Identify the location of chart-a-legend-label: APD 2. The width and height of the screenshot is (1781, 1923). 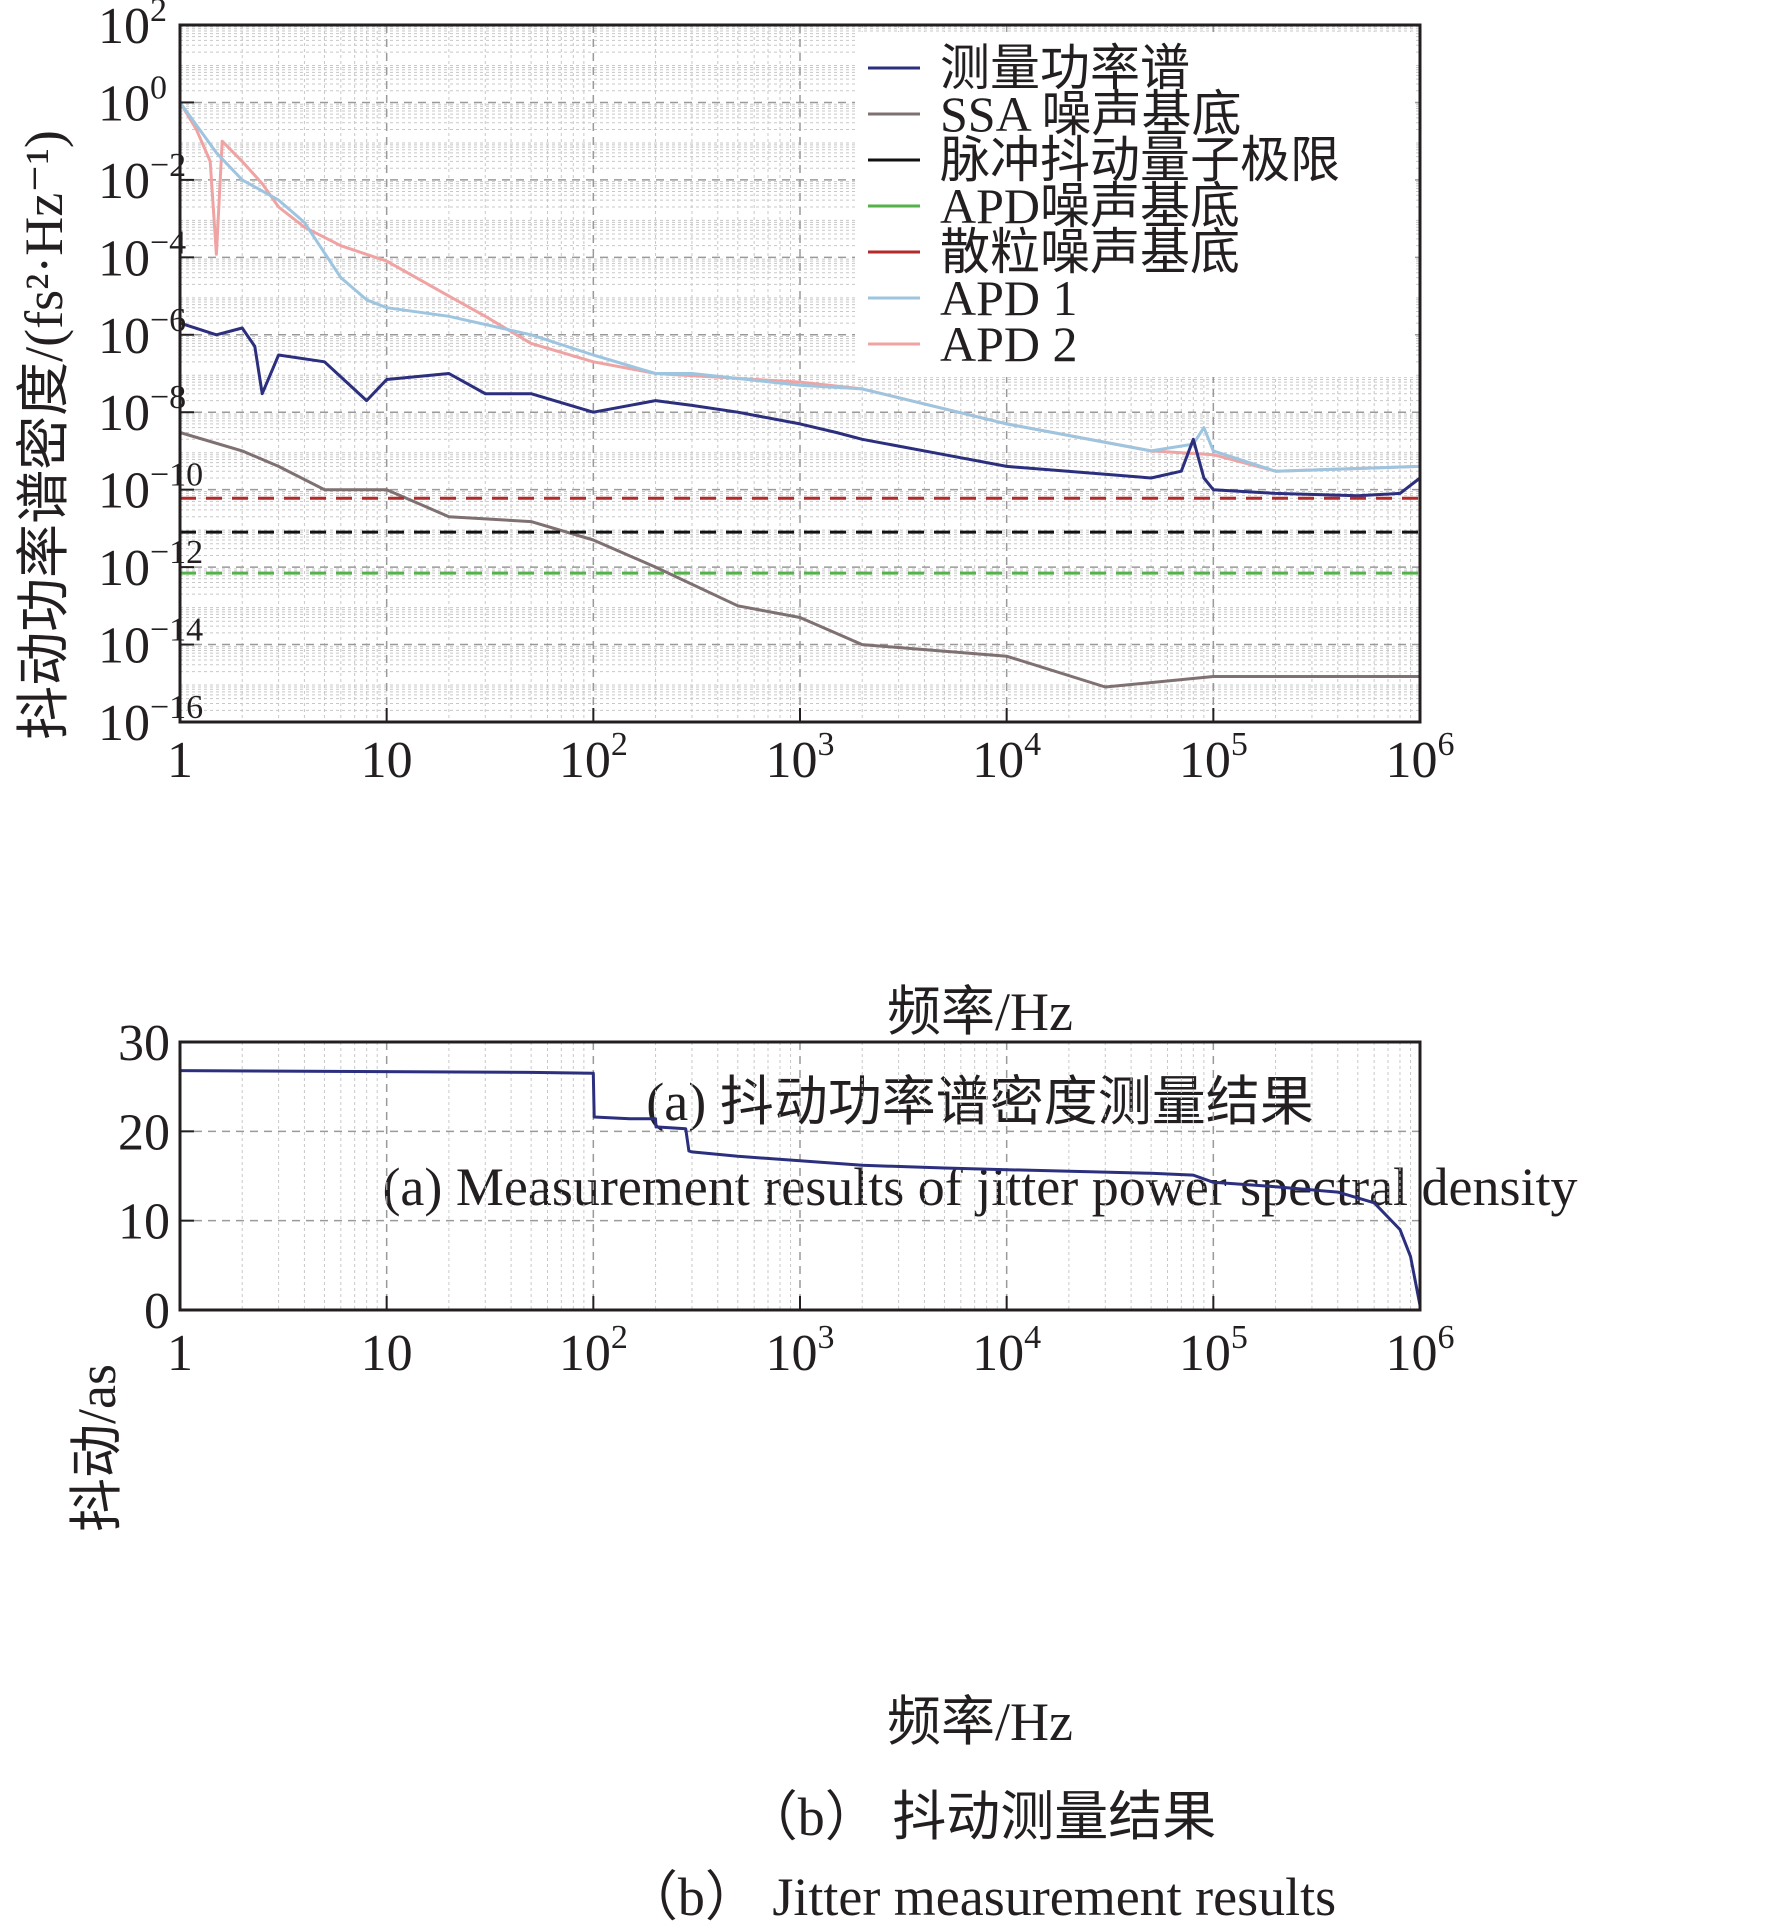
(1009, 344).